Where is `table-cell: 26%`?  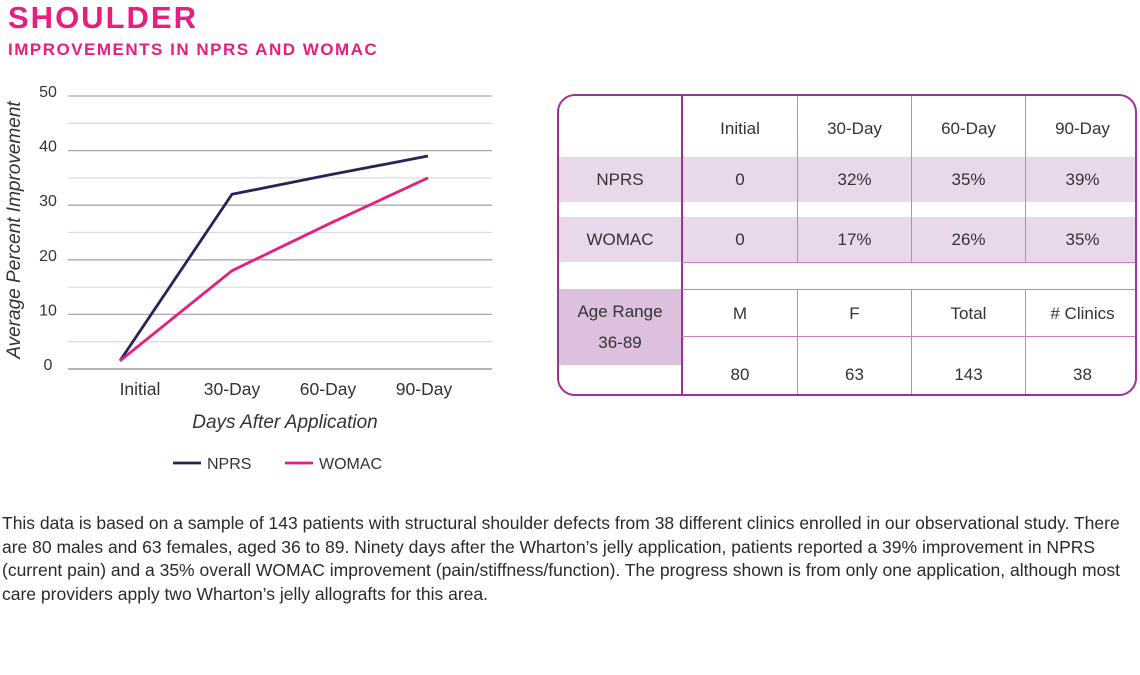
table-cell: 26% is located at coordinates (968, 239).